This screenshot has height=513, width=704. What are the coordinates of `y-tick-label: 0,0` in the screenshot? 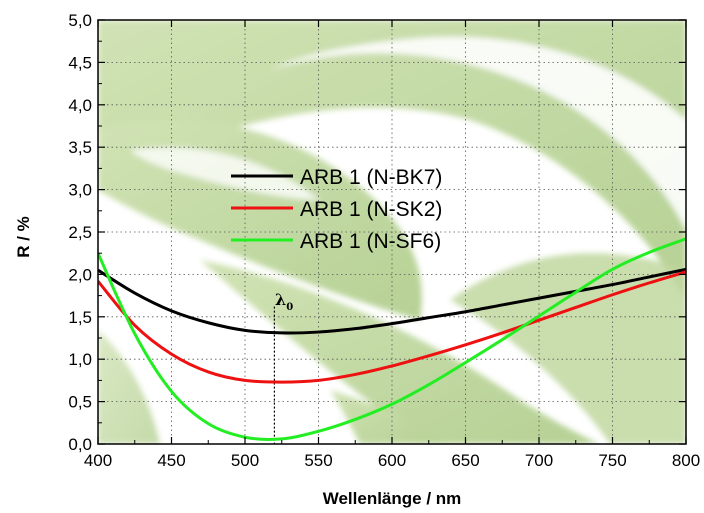 It's located at (80, 444).